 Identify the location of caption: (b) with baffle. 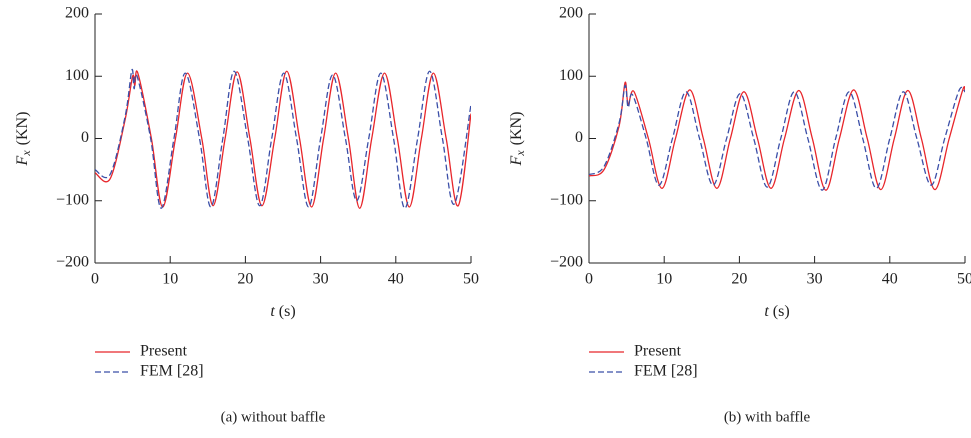
(767, 417).